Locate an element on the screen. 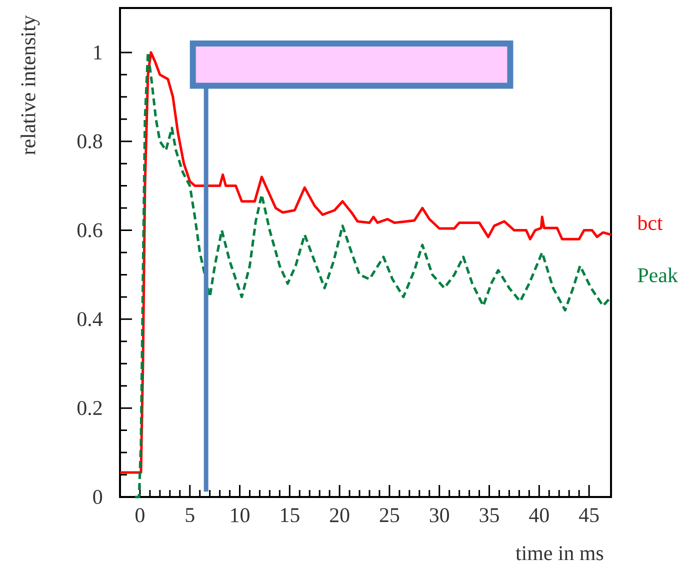 The height and width of the screenshot is (568, 696). x-tick-label: 20 is located at coordinates (340, 515).